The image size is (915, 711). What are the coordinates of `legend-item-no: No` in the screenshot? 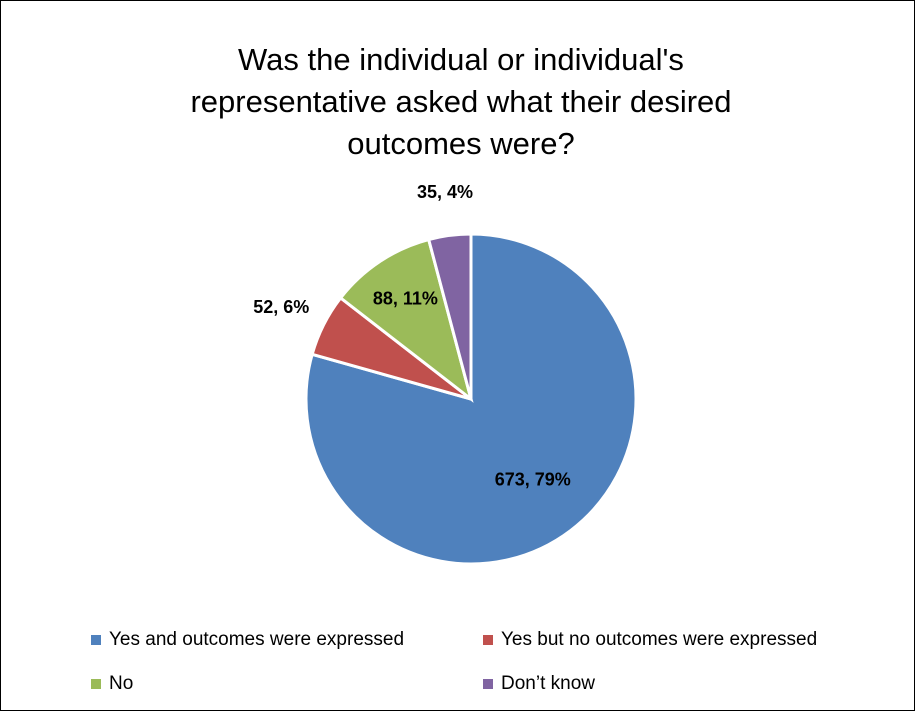 It's located at (112, 684).